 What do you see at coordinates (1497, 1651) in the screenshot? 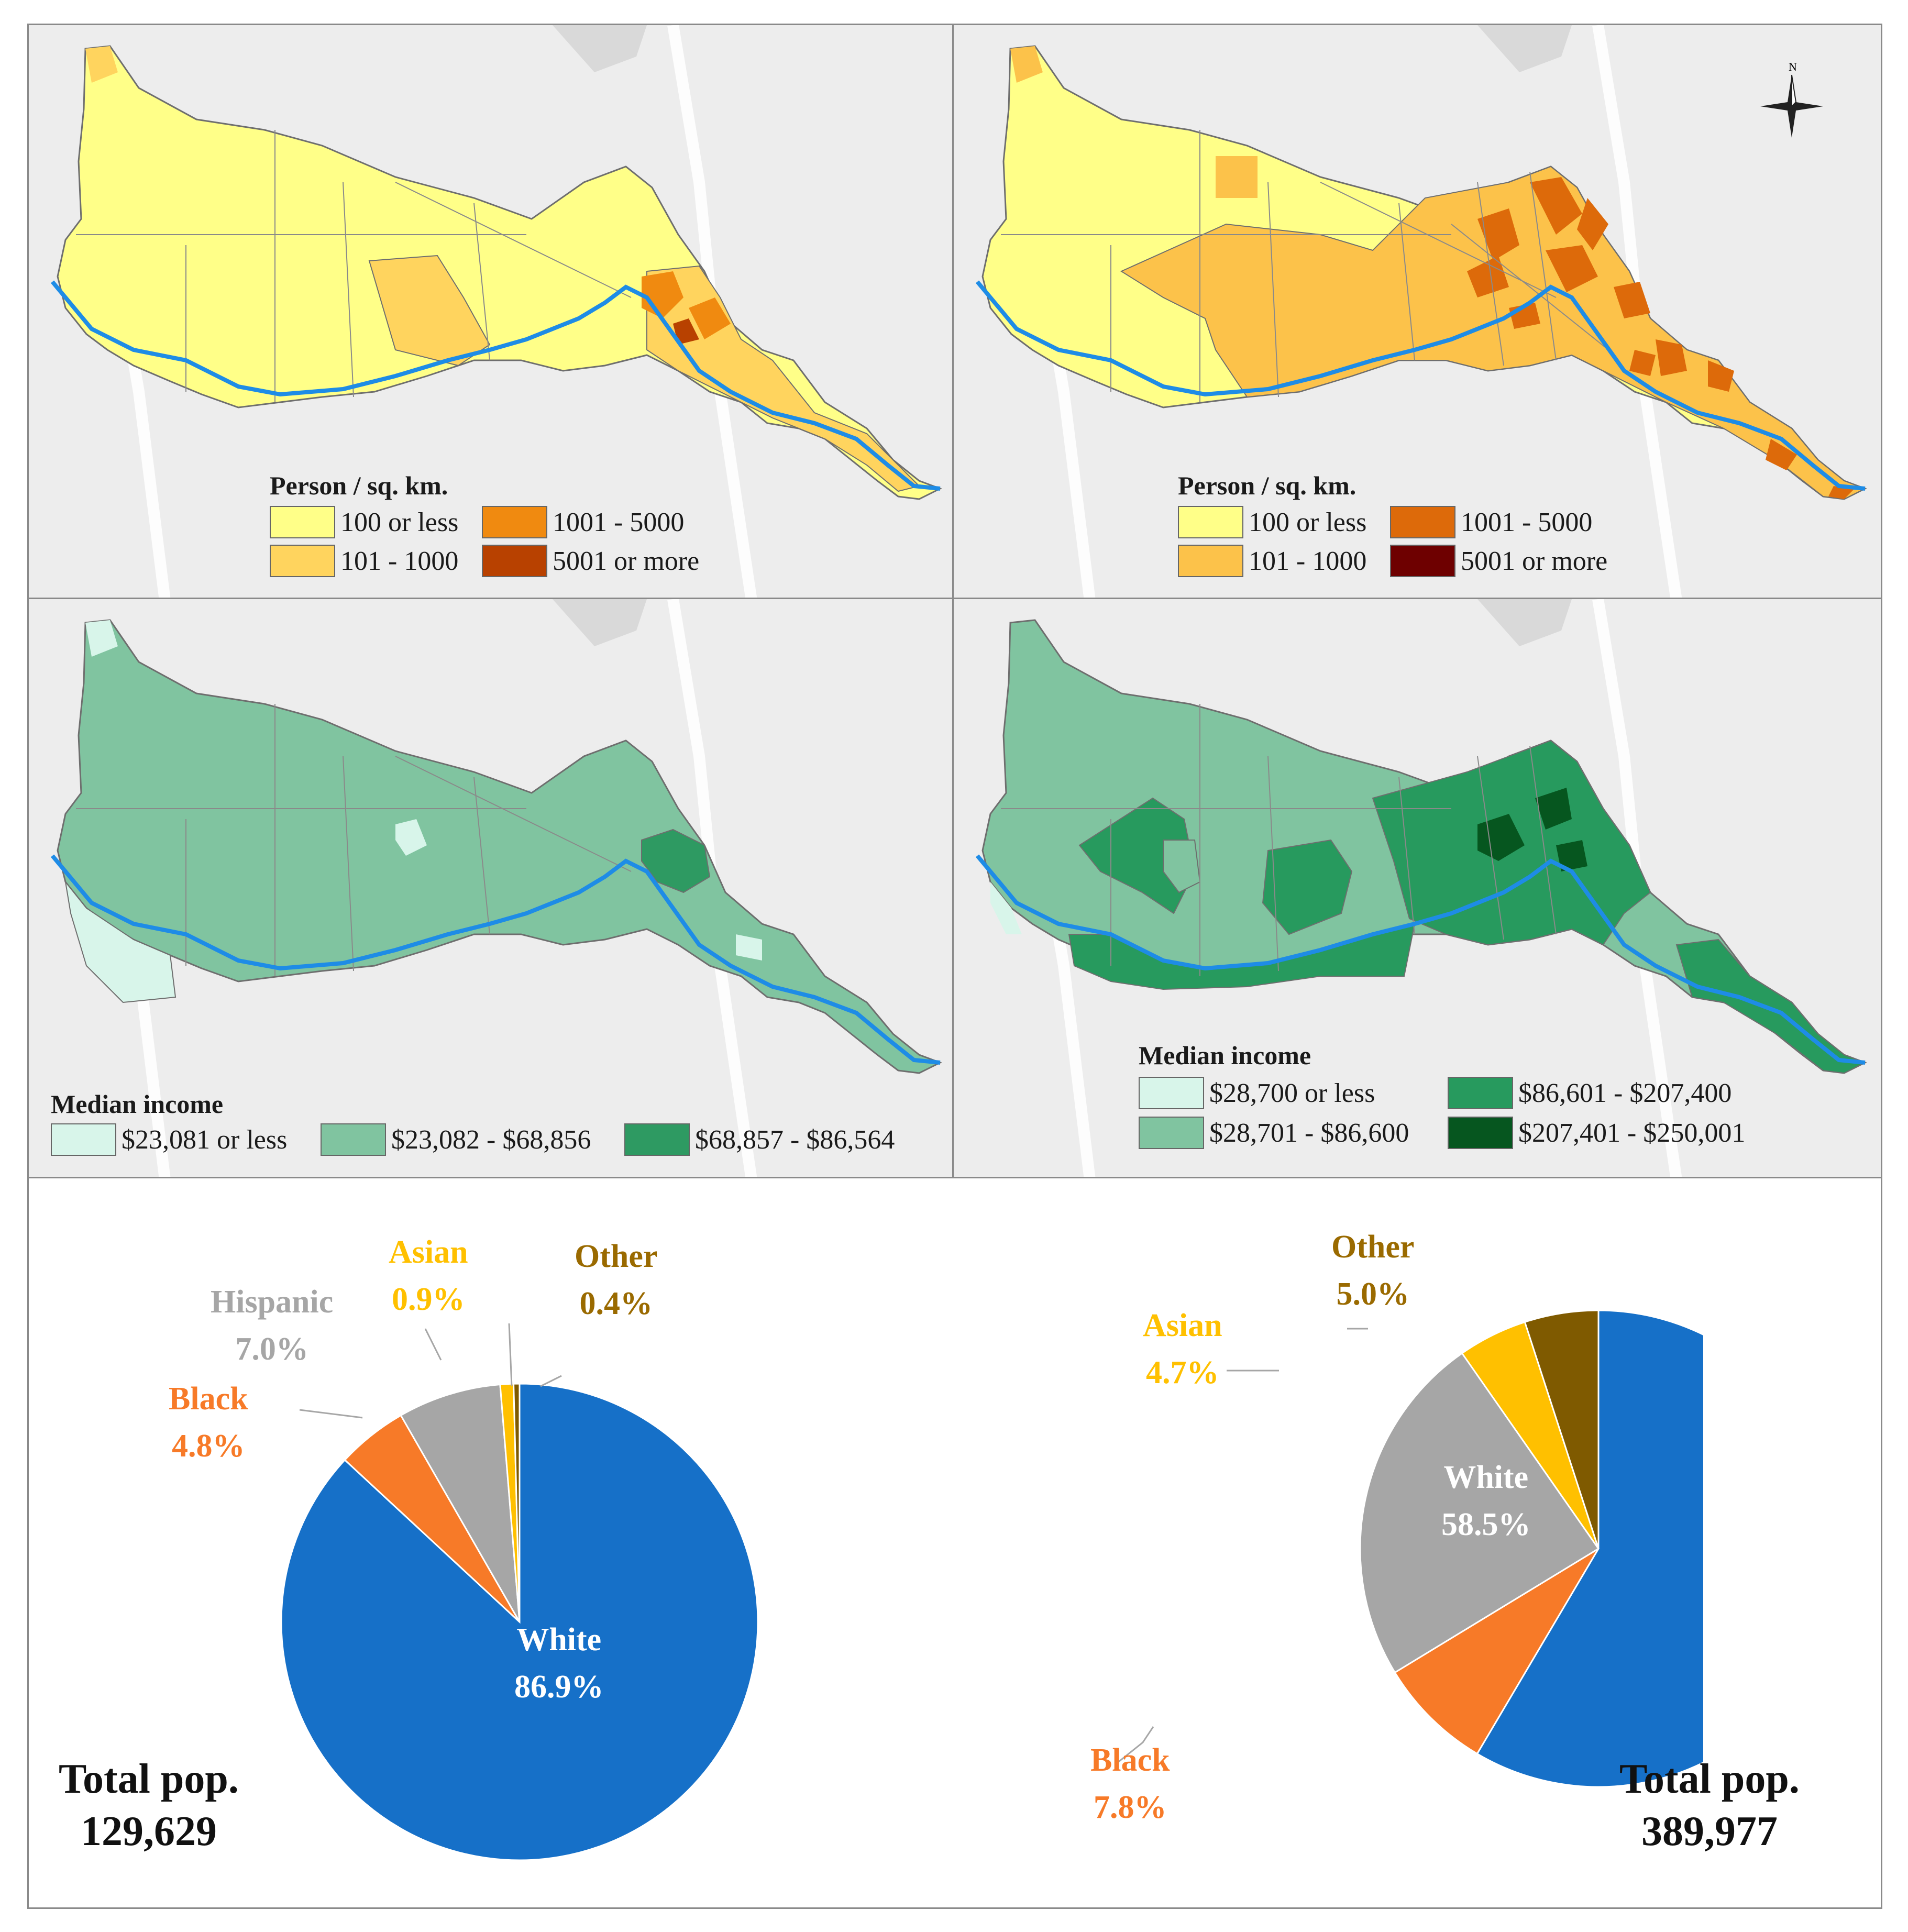
I see `pie-slice-black` at bounding box center [1497, 1651].